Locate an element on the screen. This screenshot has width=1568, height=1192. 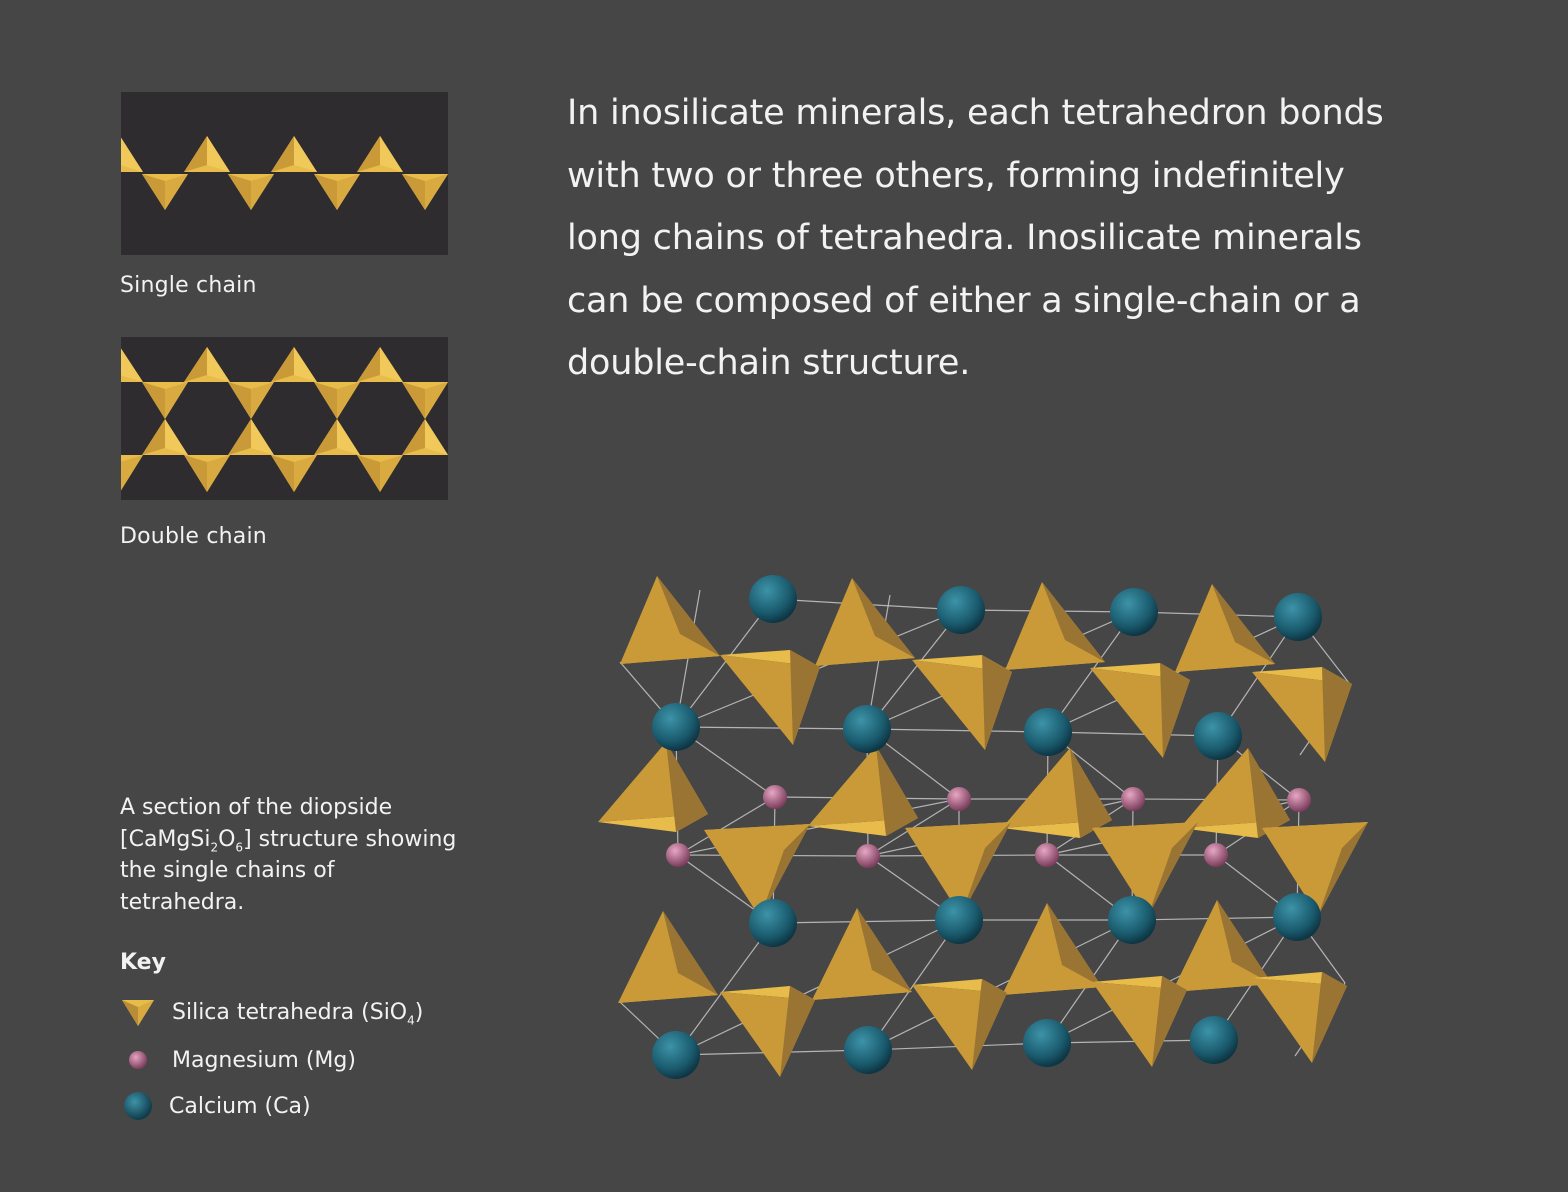
single-chain-illustration is located at coordinates (284, 173).